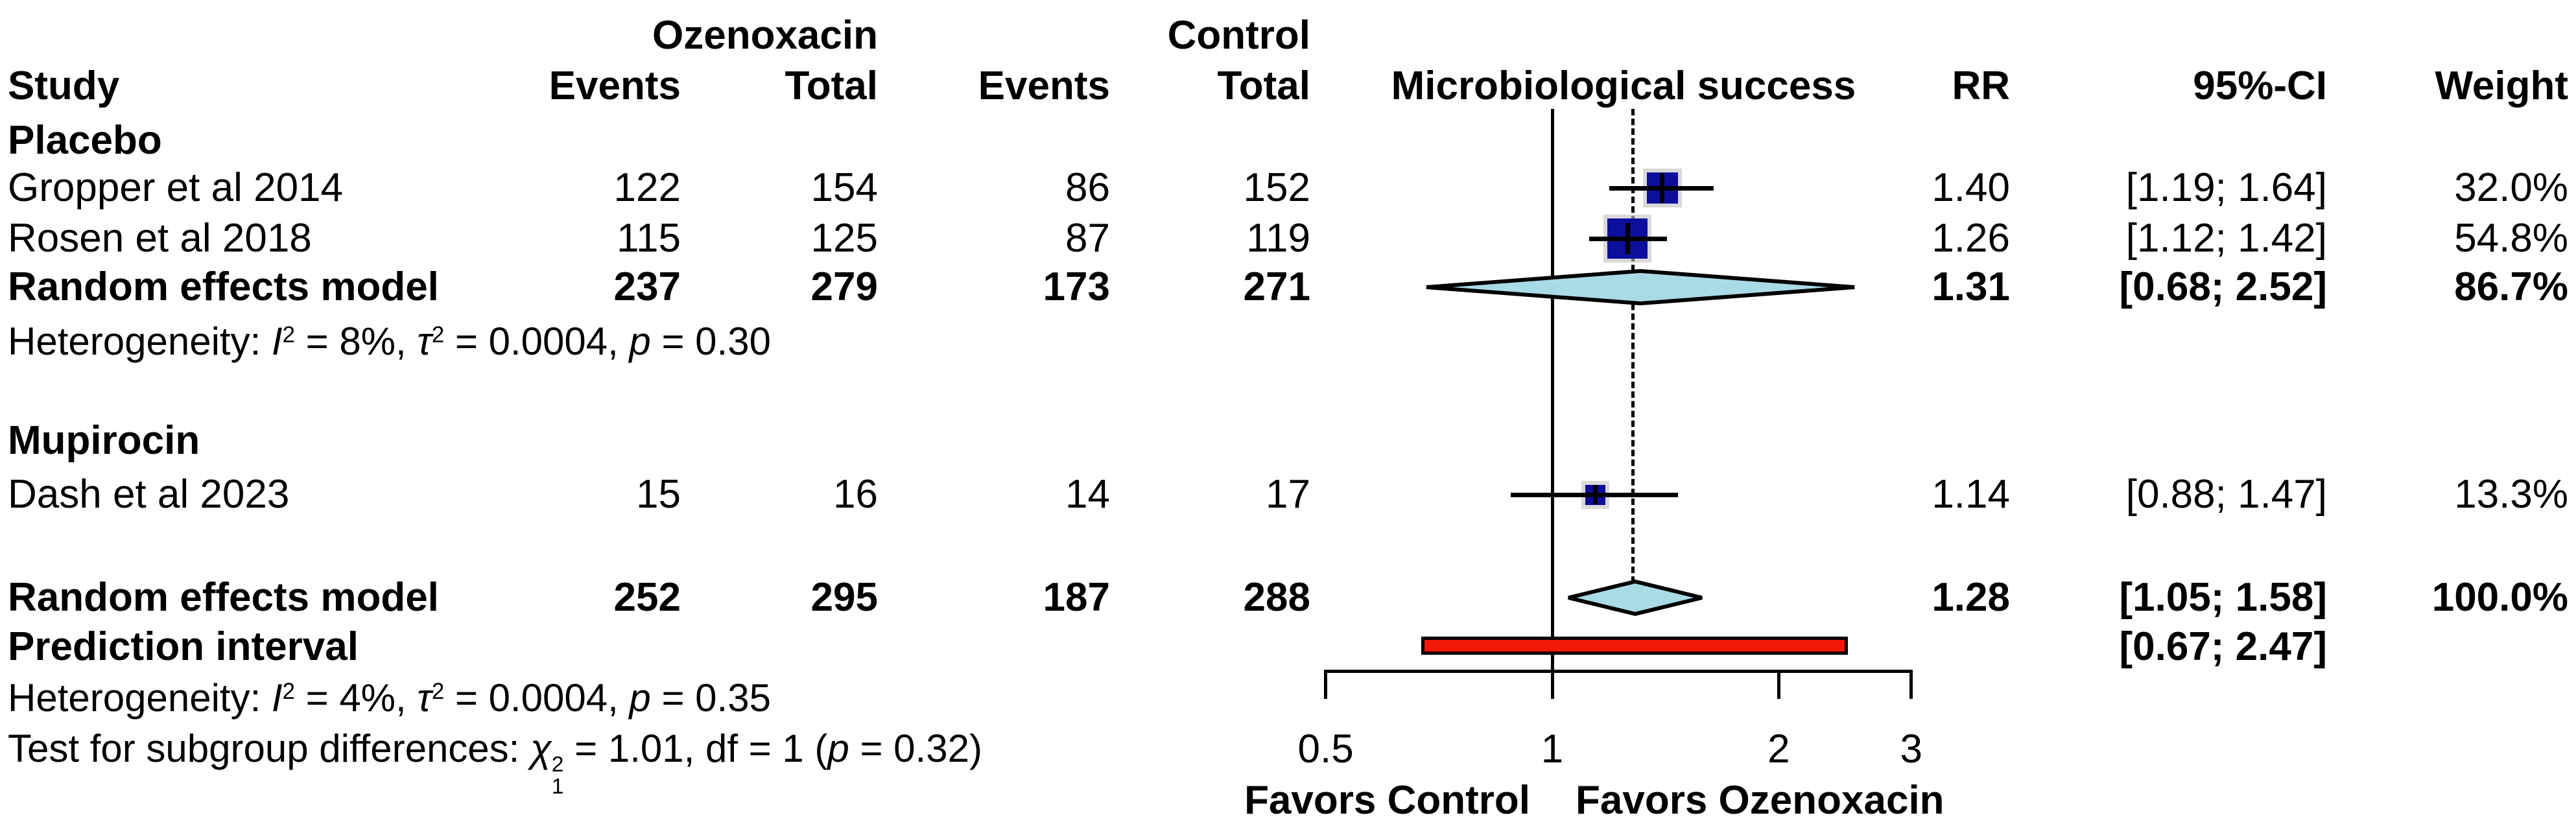 This screenshot has height=835, width=2576. I want to click on column-header-study: Study, so click(64, 86).